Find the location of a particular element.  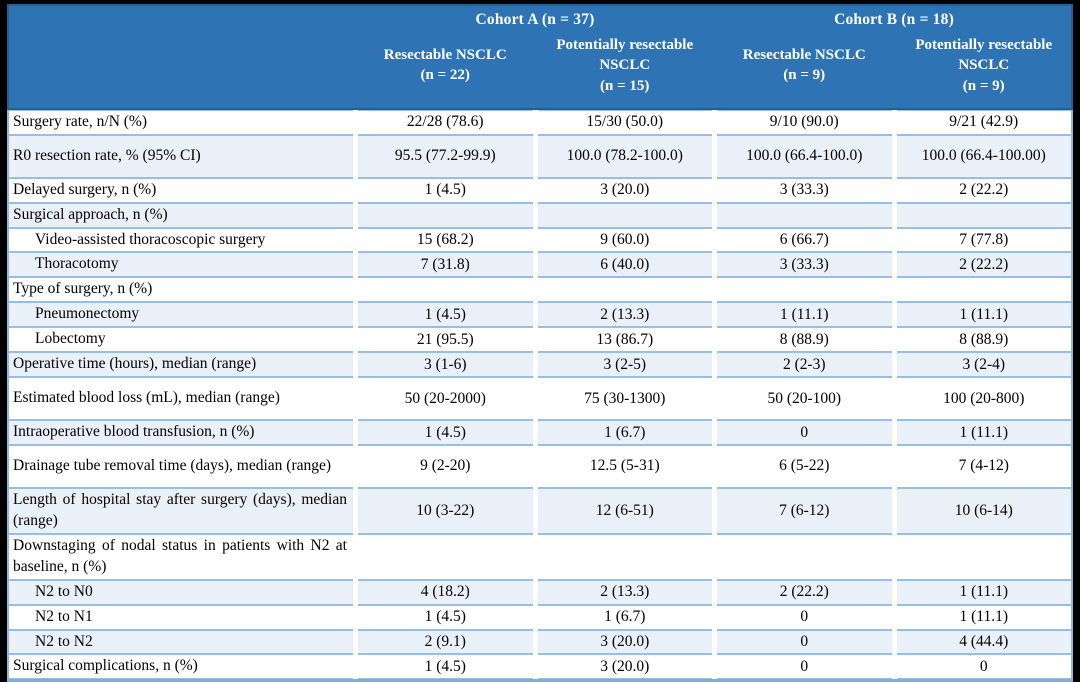

row-value: 3 (2-4) is located at coordinates (983, 365).